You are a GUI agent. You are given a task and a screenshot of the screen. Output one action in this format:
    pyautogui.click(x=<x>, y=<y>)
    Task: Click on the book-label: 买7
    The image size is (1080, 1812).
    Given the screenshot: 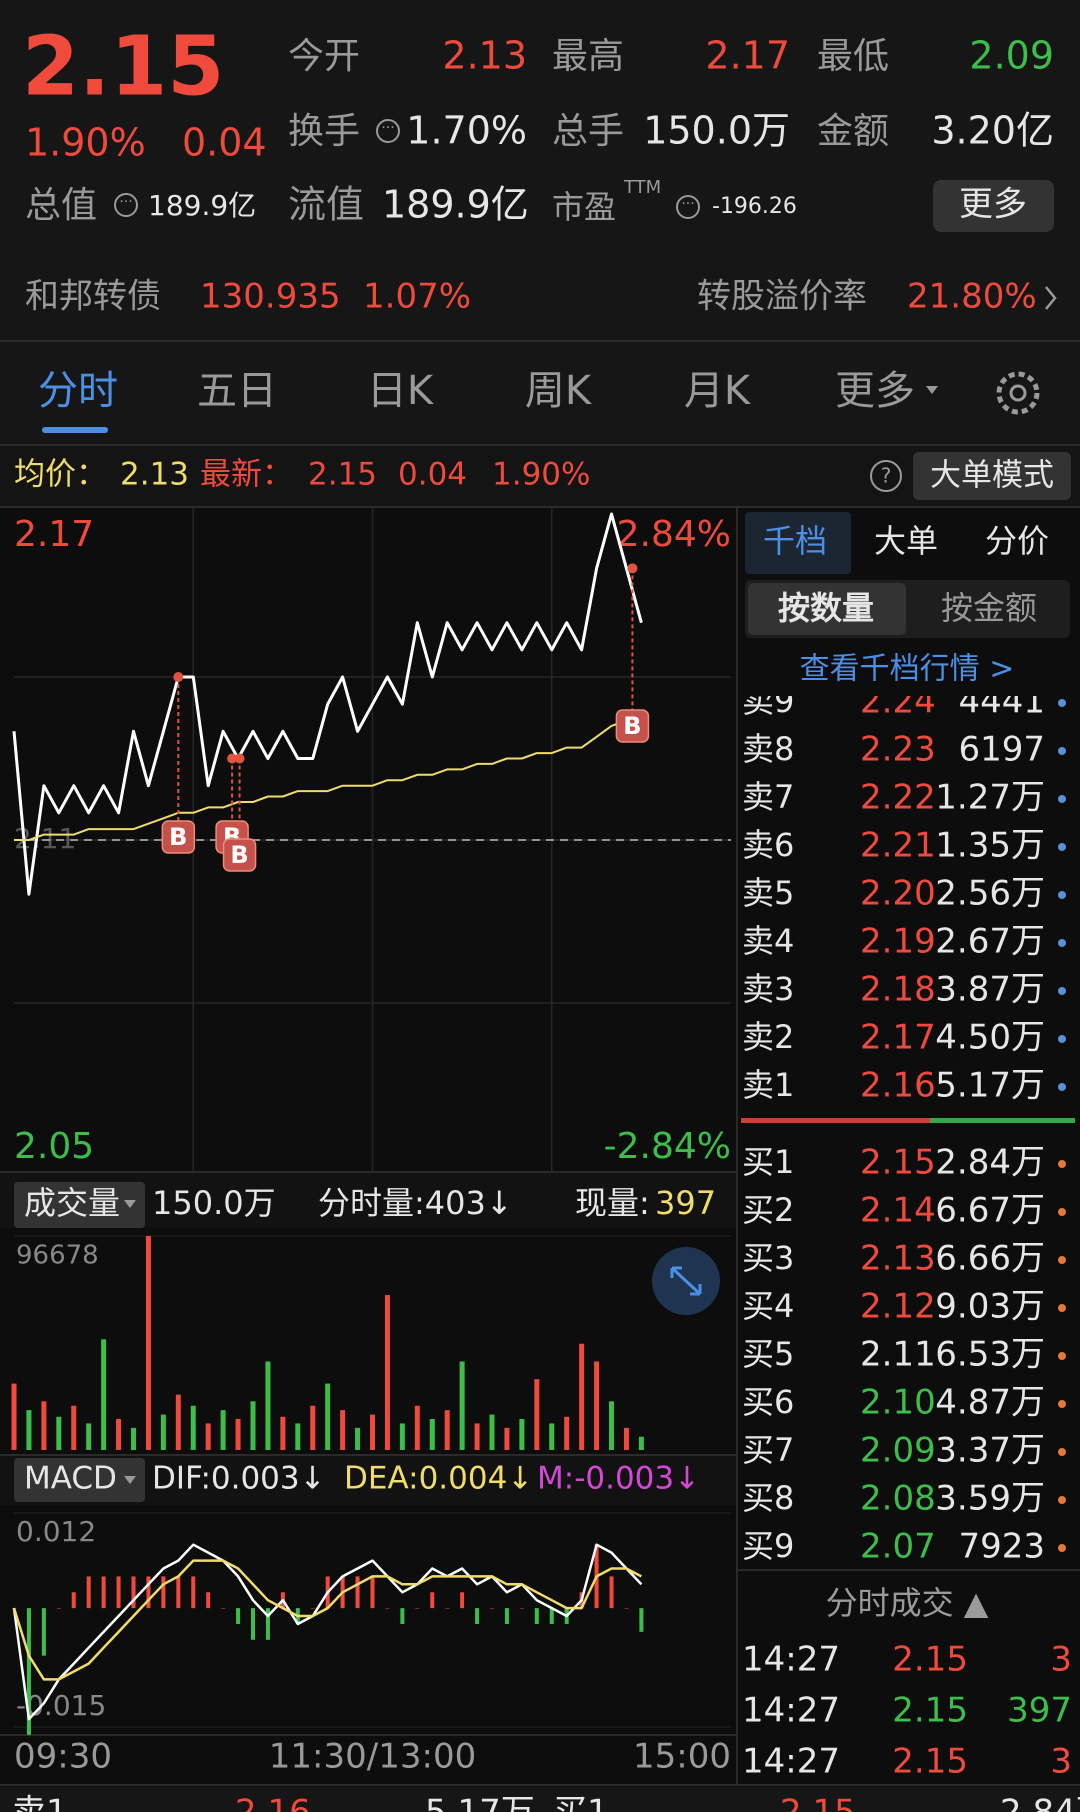 What is the action you would take?
    pyautogui.click(x=768, y=1450)
    